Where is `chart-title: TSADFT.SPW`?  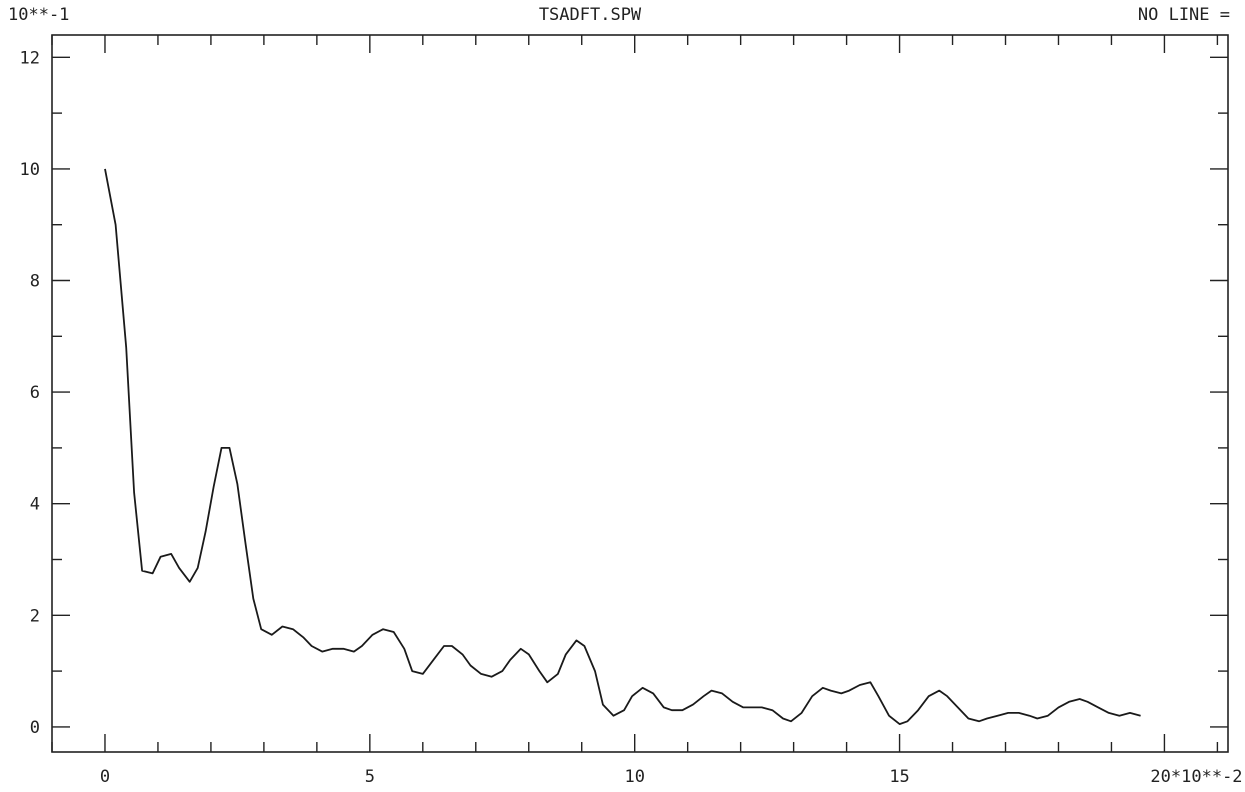 chart-title: TSADFT.SPW is located at coordinates (590, 15).